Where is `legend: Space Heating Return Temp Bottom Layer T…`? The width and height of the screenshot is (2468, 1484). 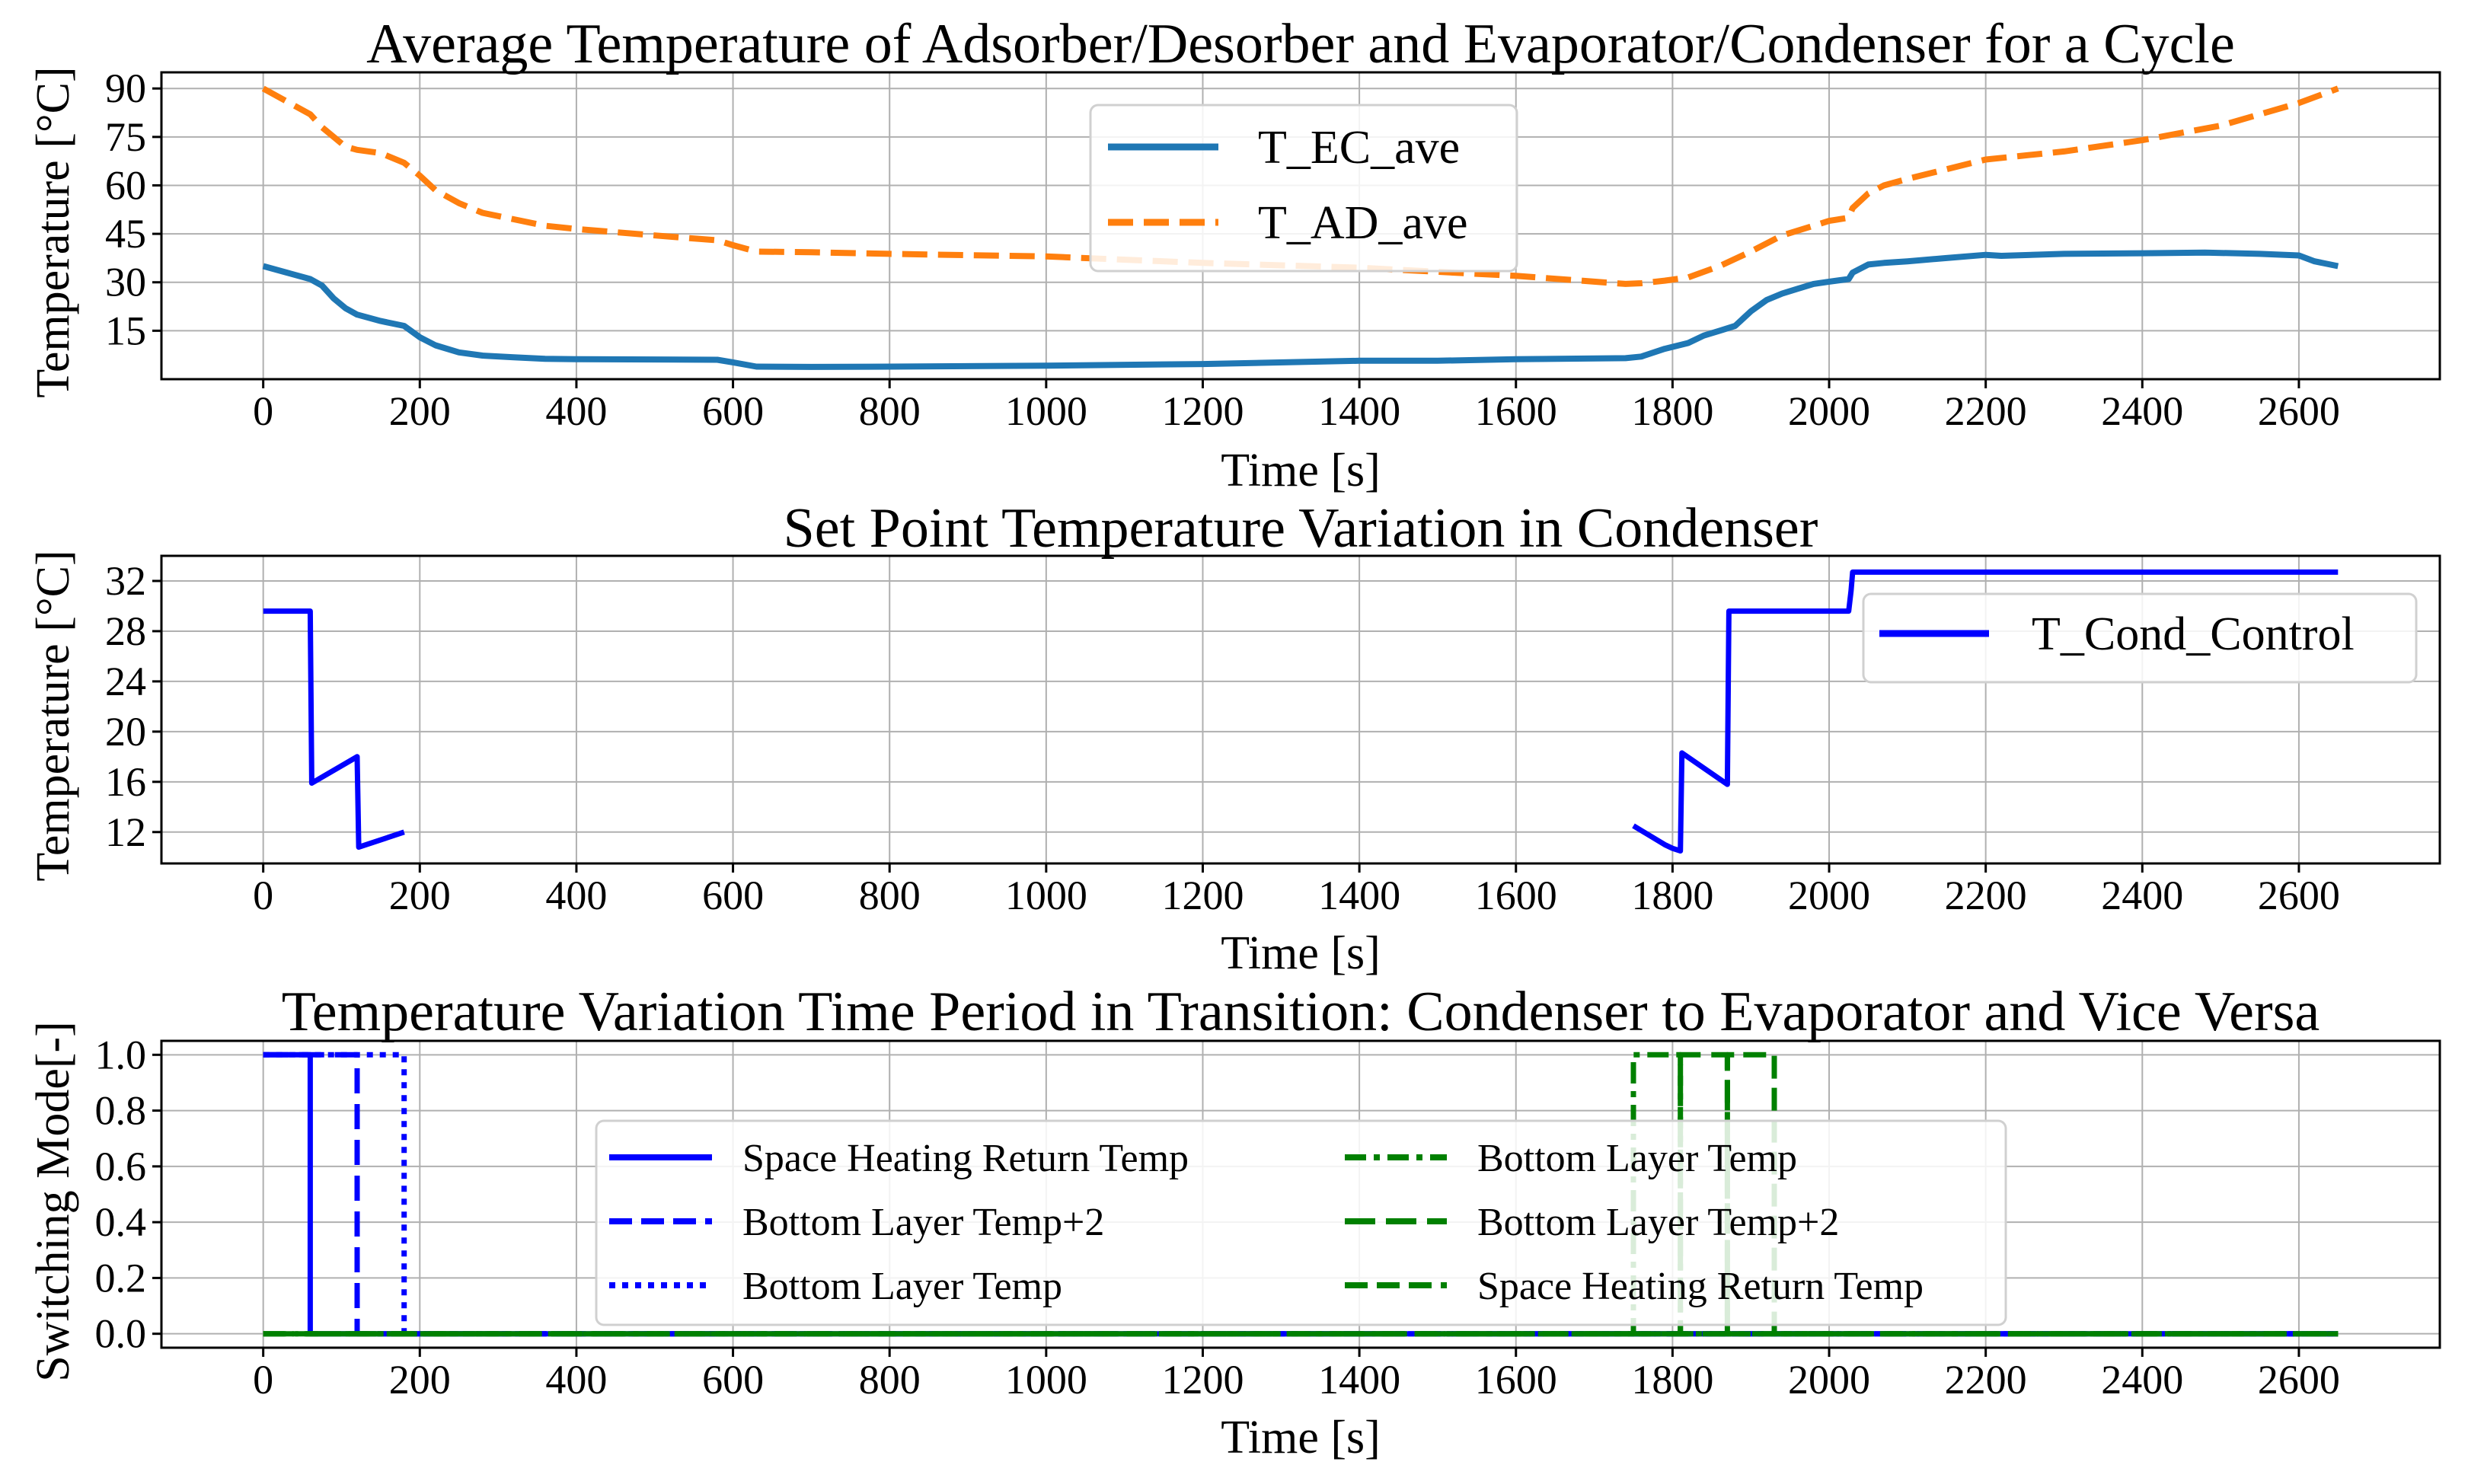
legend: Space Heating Return Temp Bottom Layer T… is located at coordinates (1301, 1222).